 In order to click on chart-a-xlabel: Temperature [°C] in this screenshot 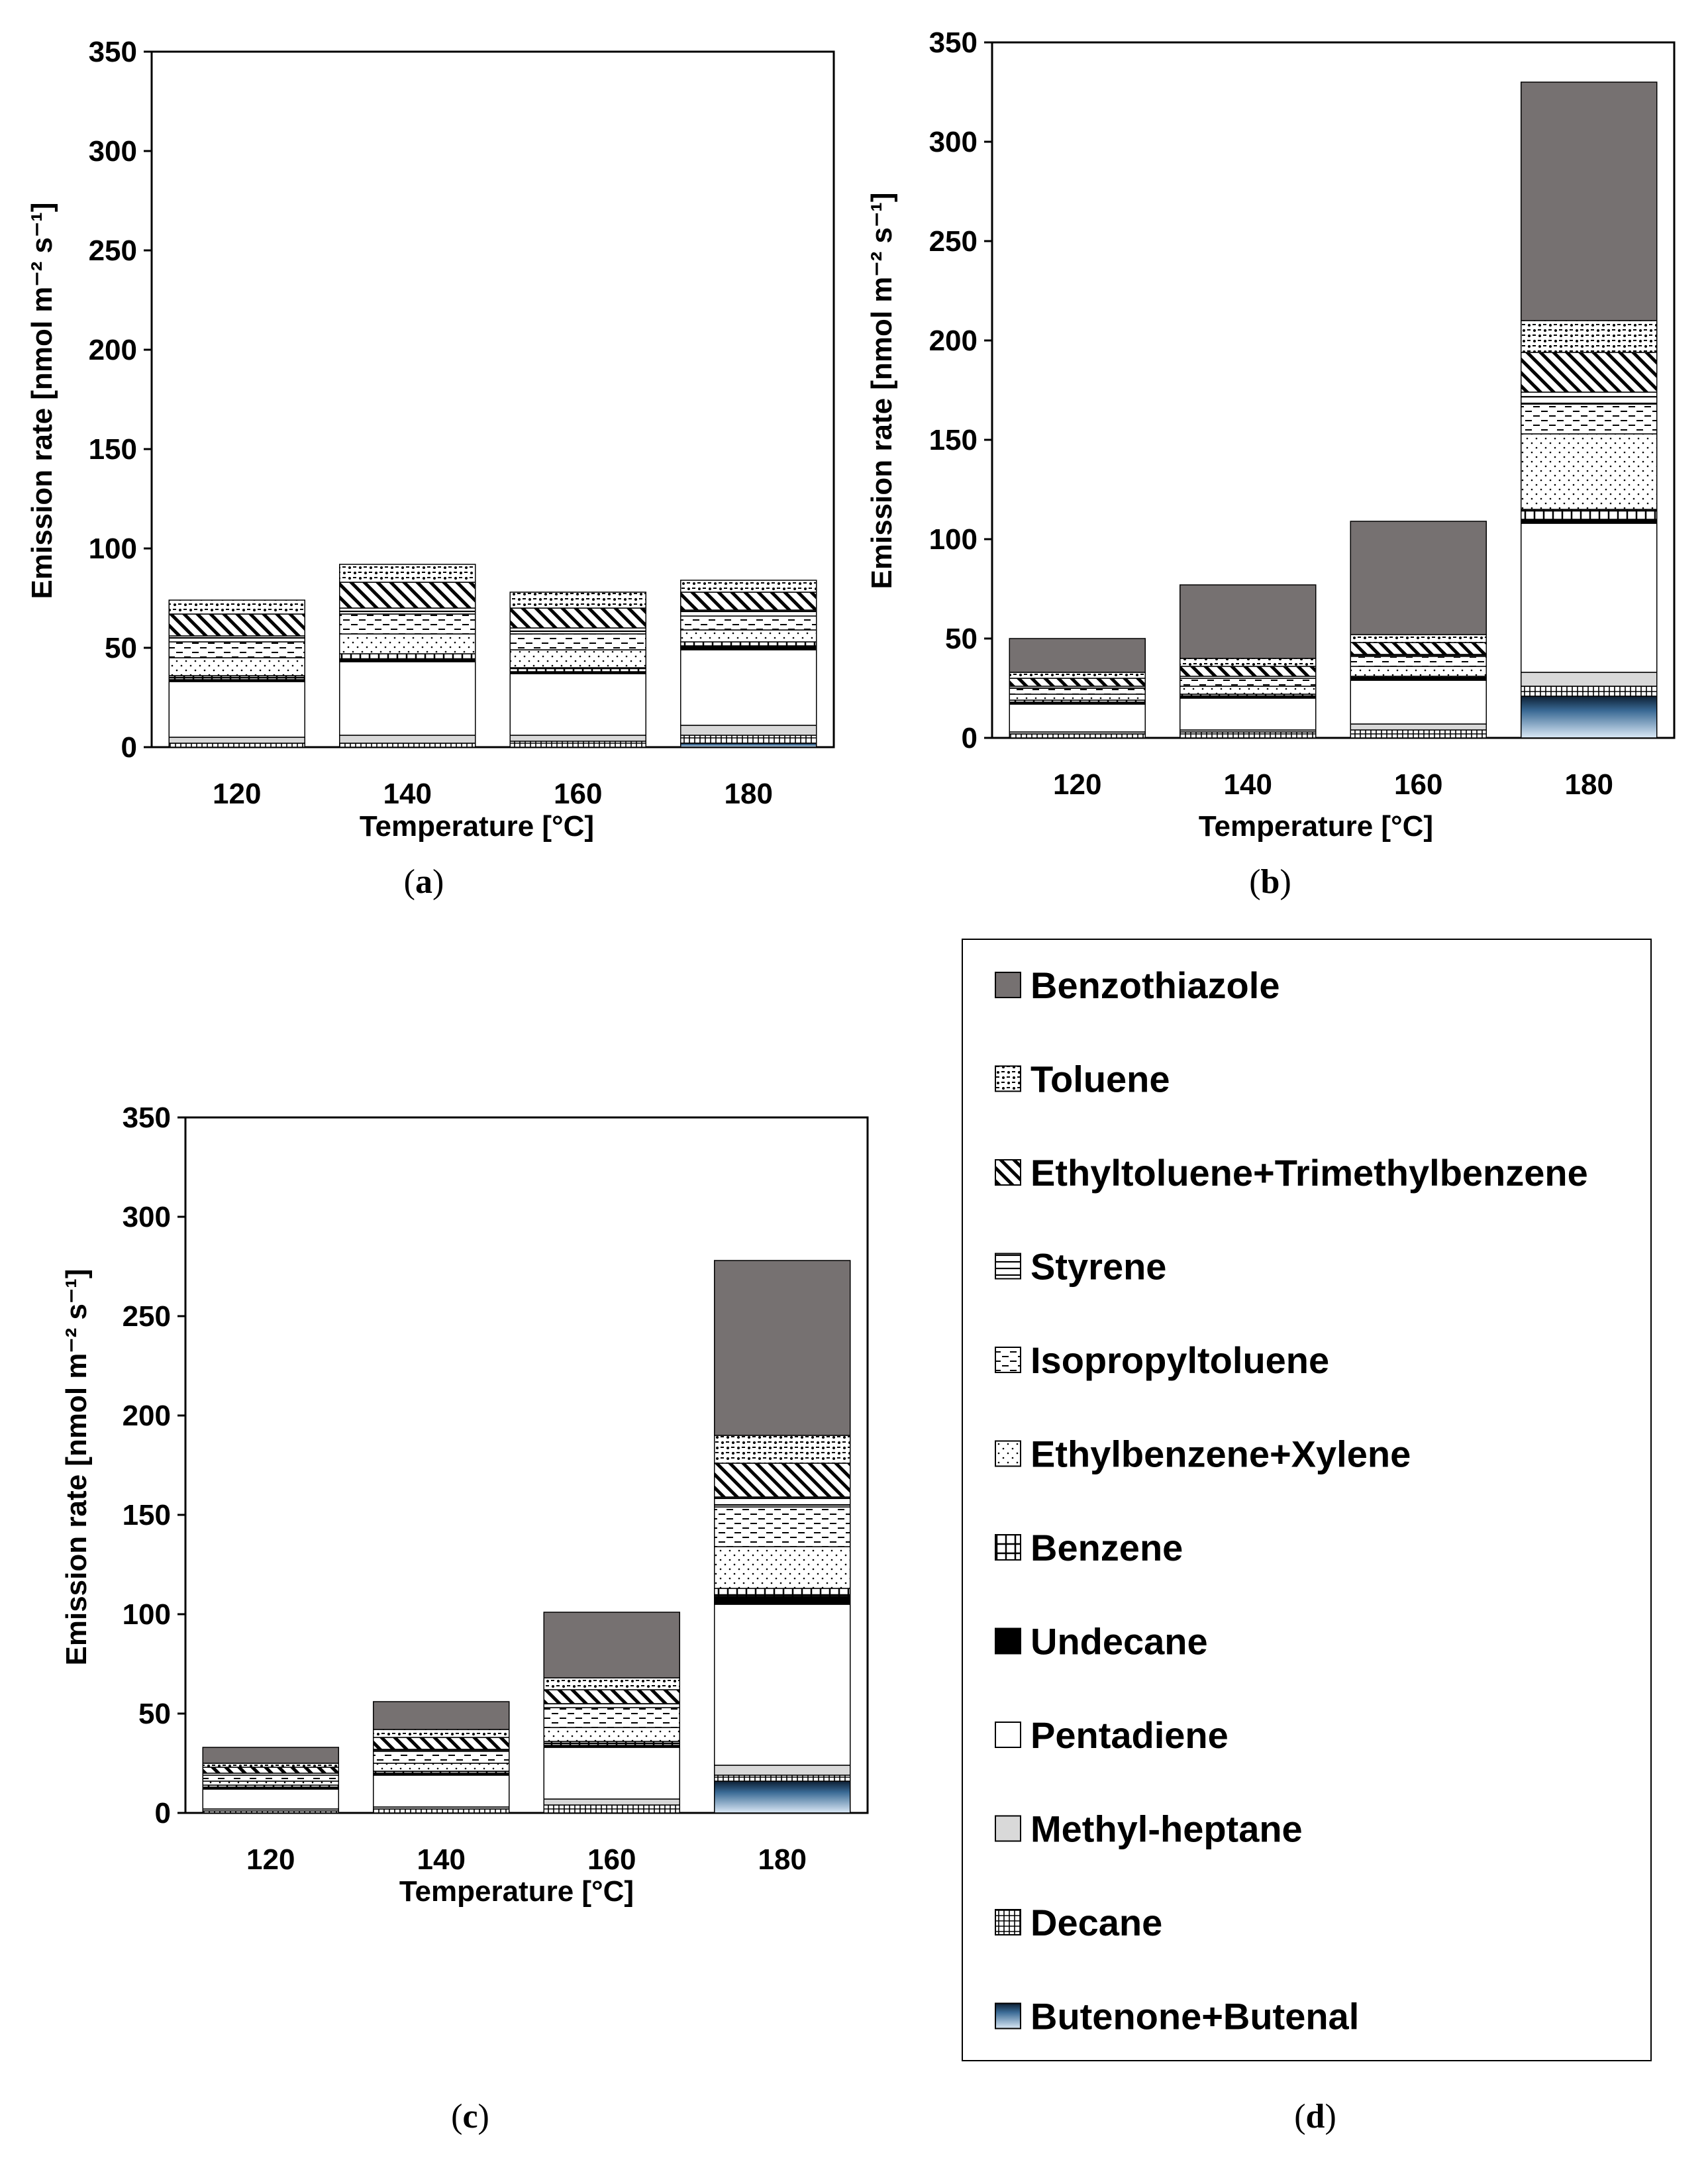, I will do `click(477, 826)`.